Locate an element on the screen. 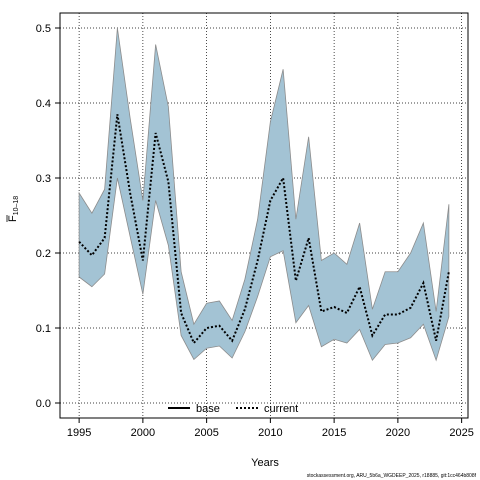 This screenshot has height=480, width=480. x-tick-label: 2000 is located at coordinates (143, 433).